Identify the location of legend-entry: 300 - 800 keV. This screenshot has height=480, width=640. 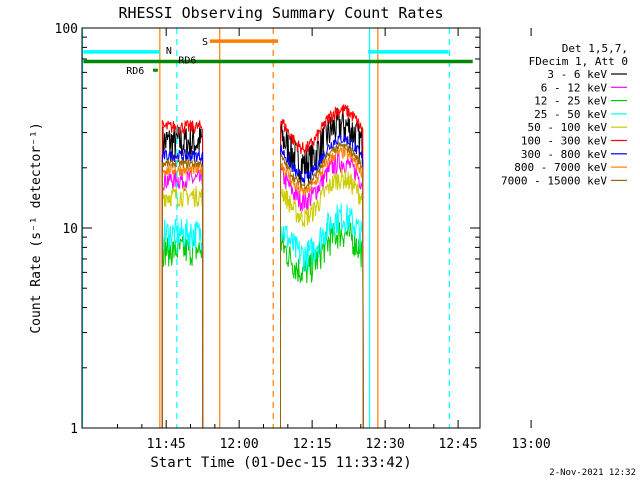
(564, 154).